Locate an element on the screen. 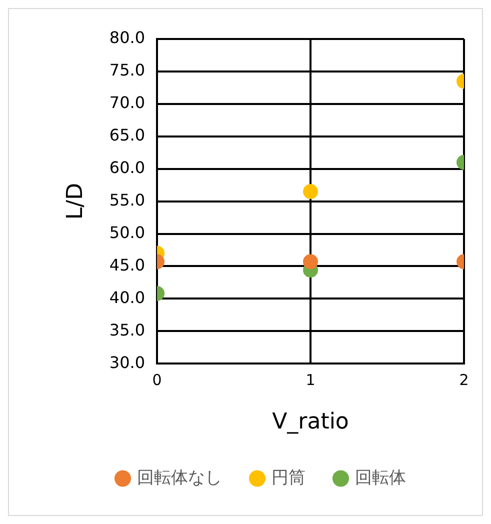 This screenshot has width=491, height=524. y-tick-label: 30.0 is located at coordinates (127, 362).